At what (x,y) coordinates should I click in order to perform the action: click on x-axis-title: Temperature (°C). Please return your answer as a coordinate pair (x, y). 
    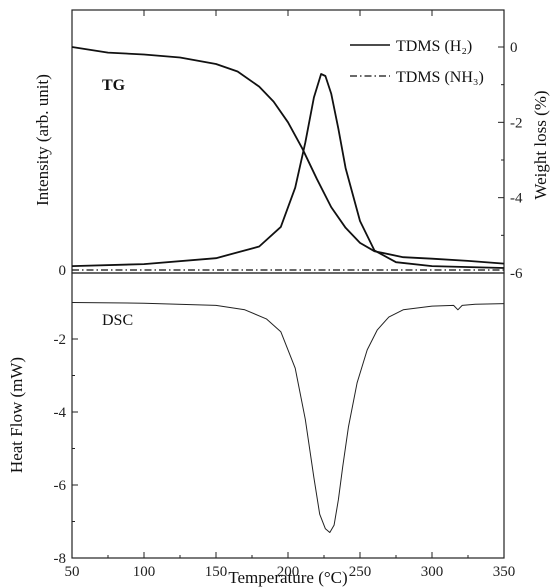
    Looking at the image, I should click on (287, 577).